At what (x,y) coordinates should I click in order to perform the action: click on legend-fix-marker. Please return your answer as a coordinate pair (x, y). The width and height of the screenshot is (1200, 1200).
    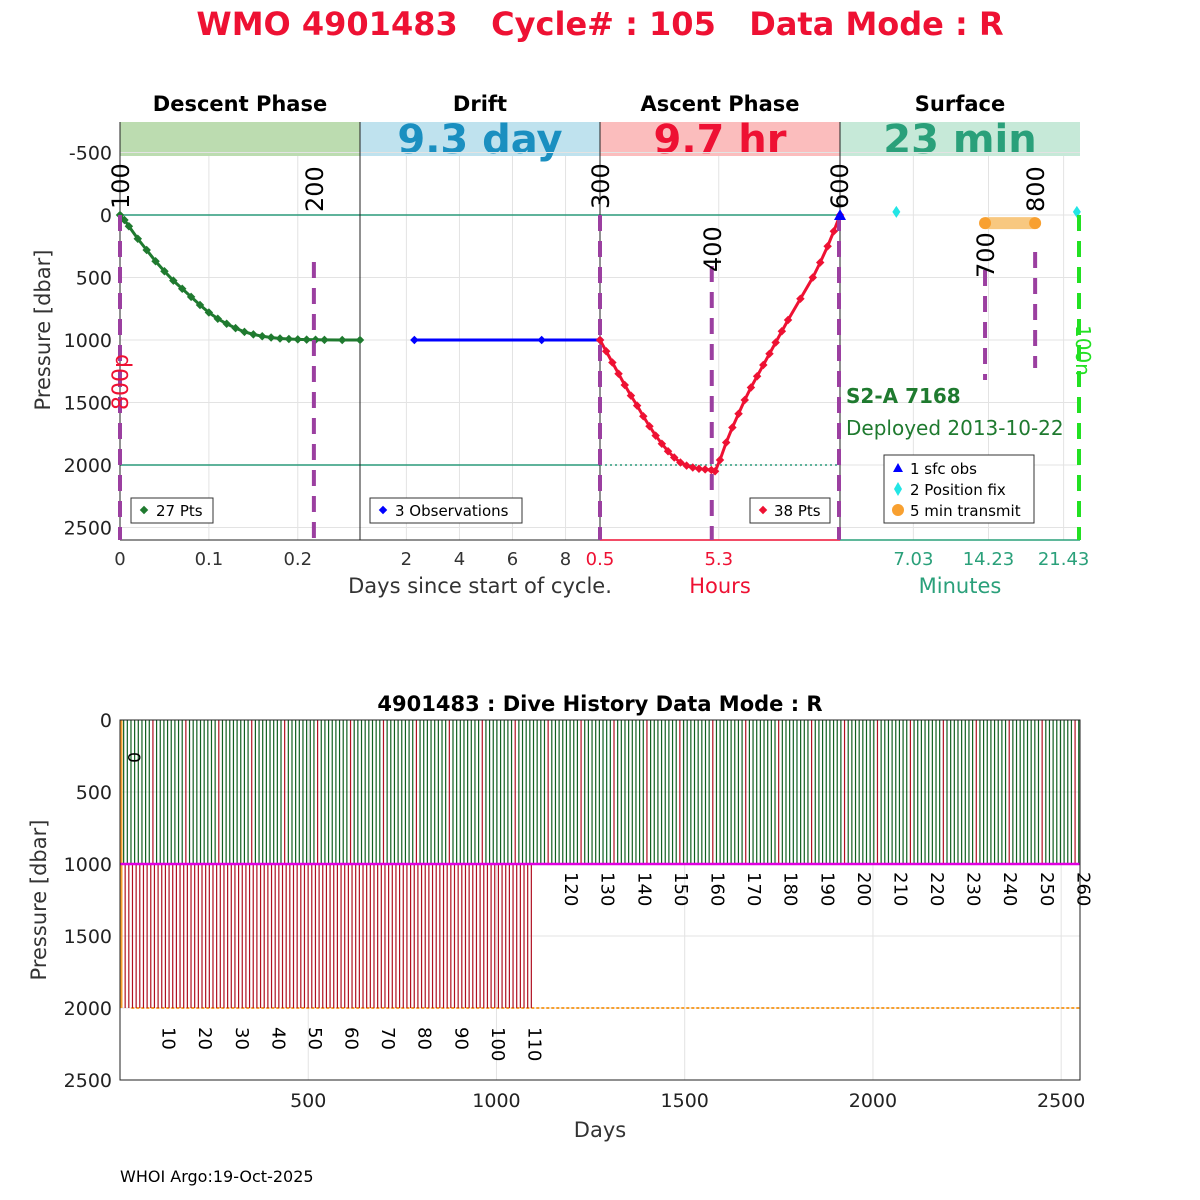
    Looking at the image, I should click on (898, 489).